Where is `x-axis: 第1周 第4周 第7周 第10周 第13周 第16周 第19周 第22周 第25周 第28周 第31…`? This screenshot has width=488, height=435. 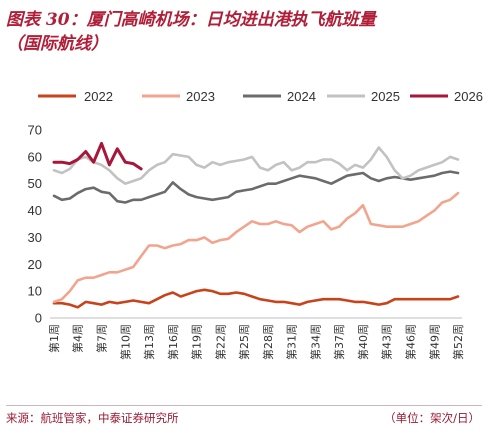
x-axis: 第1周 第4周 第7周 第10周 第13周 第16周 第19周 第22周 第25周 第28周 第31… is located at coordinates (256, 338).